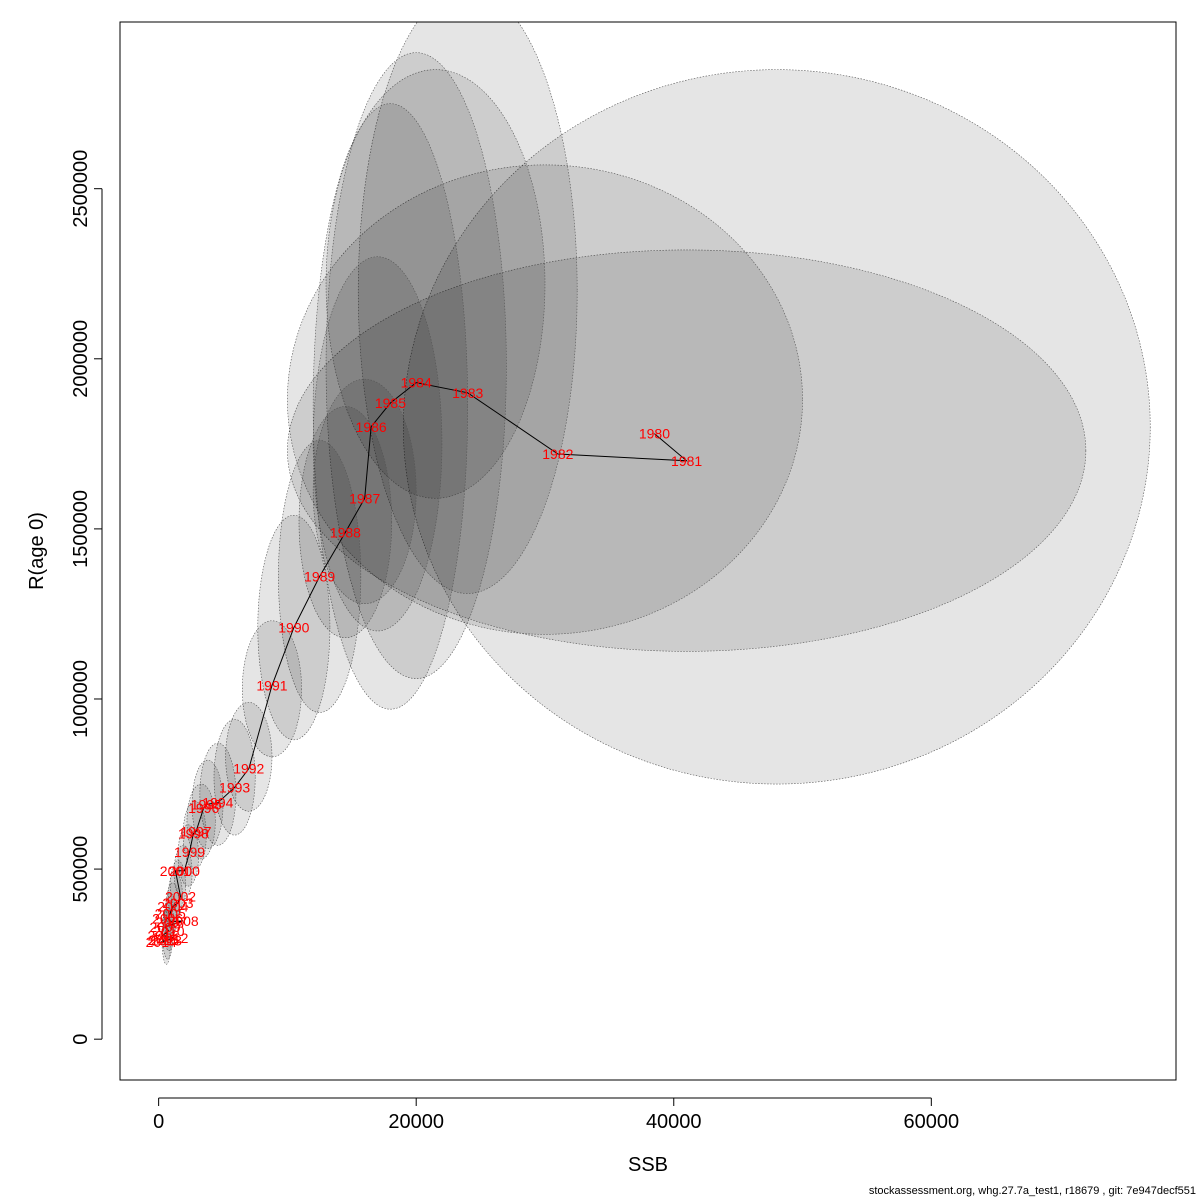  What do you see at coordinates (686, 461) in the screenshot?
I see `year-label: 1981` at bounding box center [686, 461].